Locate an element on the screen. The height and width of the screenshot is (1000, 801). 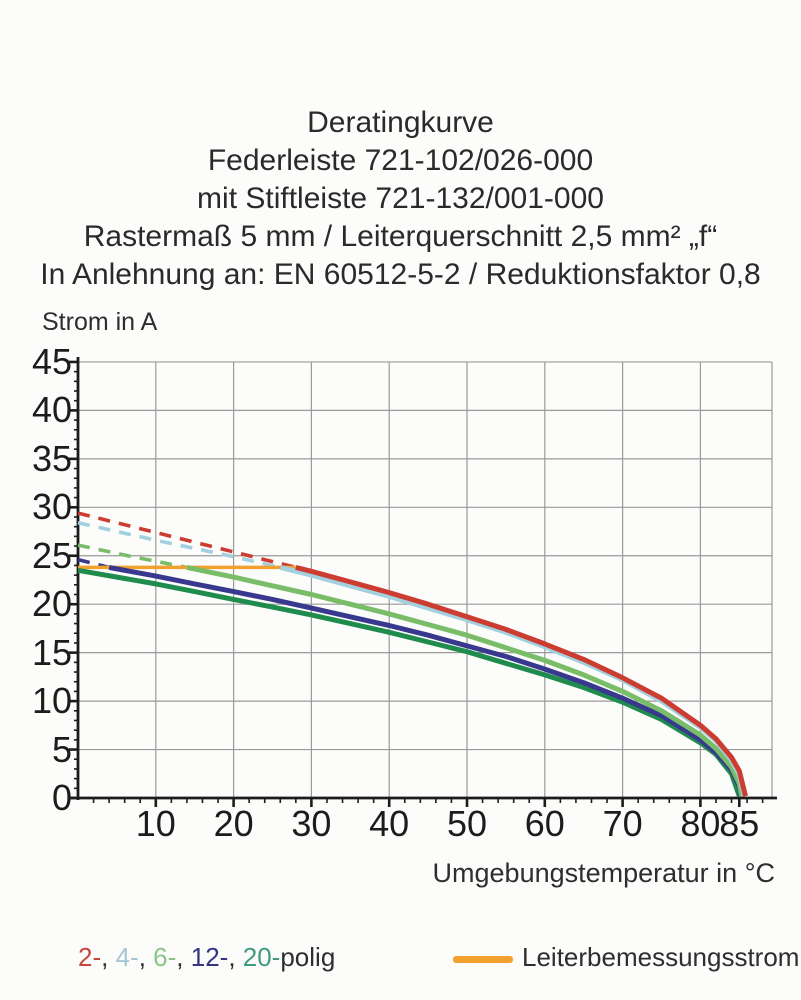
curve-4-polig-dashed is located at coordinates (179, 545).